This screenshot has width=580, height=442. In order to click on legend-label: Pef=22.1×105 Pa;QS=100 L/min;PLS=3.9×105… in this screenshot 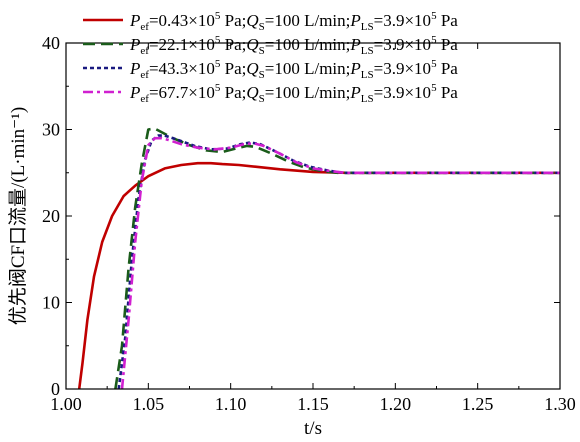, I will do `click(293, 45)`.